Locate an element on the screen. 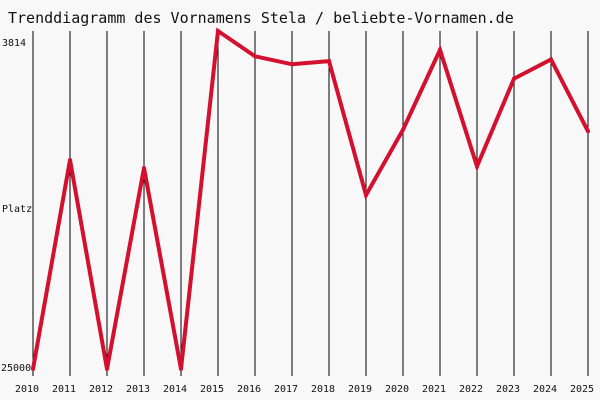 Image resolution: width=600 pixels, height=400 pixels. x-tick-label: 2013 is located at coordinates (138, 389).